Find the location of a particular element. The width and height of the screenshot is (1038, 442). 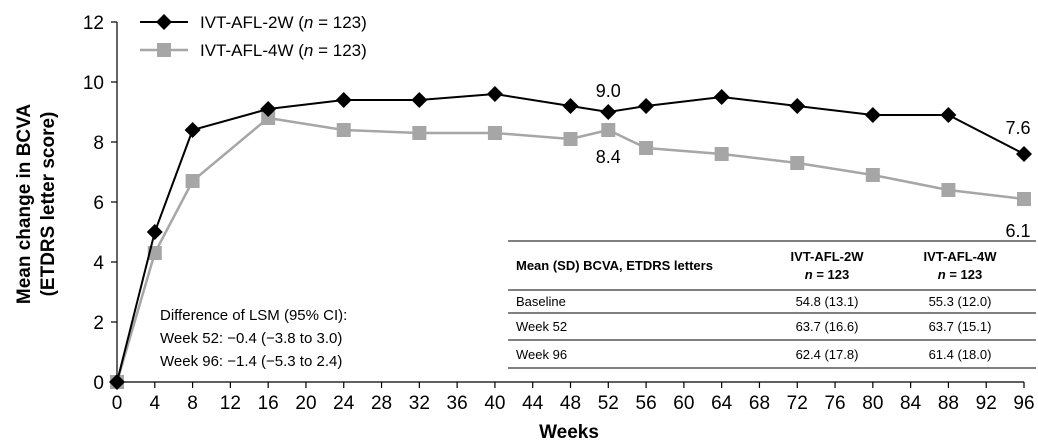

y-axis-title-line2: (ETDRS letter score) is located at coordinates (48, 204).